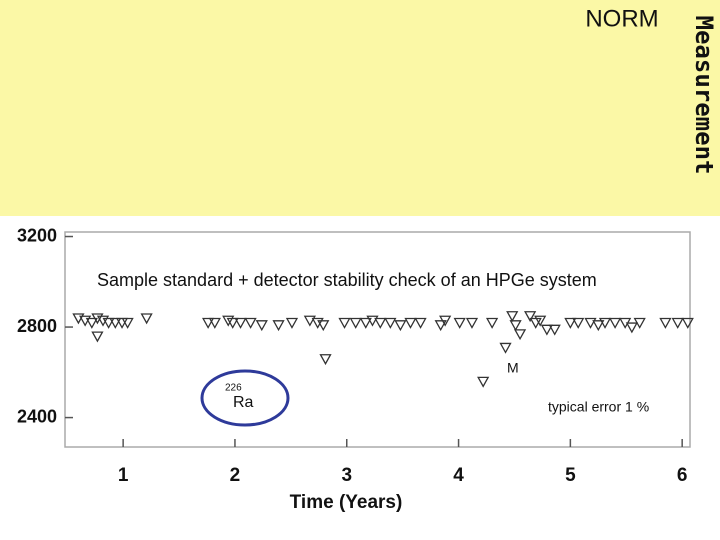  What do you see at coordinates (123, 475) in the screenshot?
I see `x-tick-label: 1` at bounding box center [123, 475].